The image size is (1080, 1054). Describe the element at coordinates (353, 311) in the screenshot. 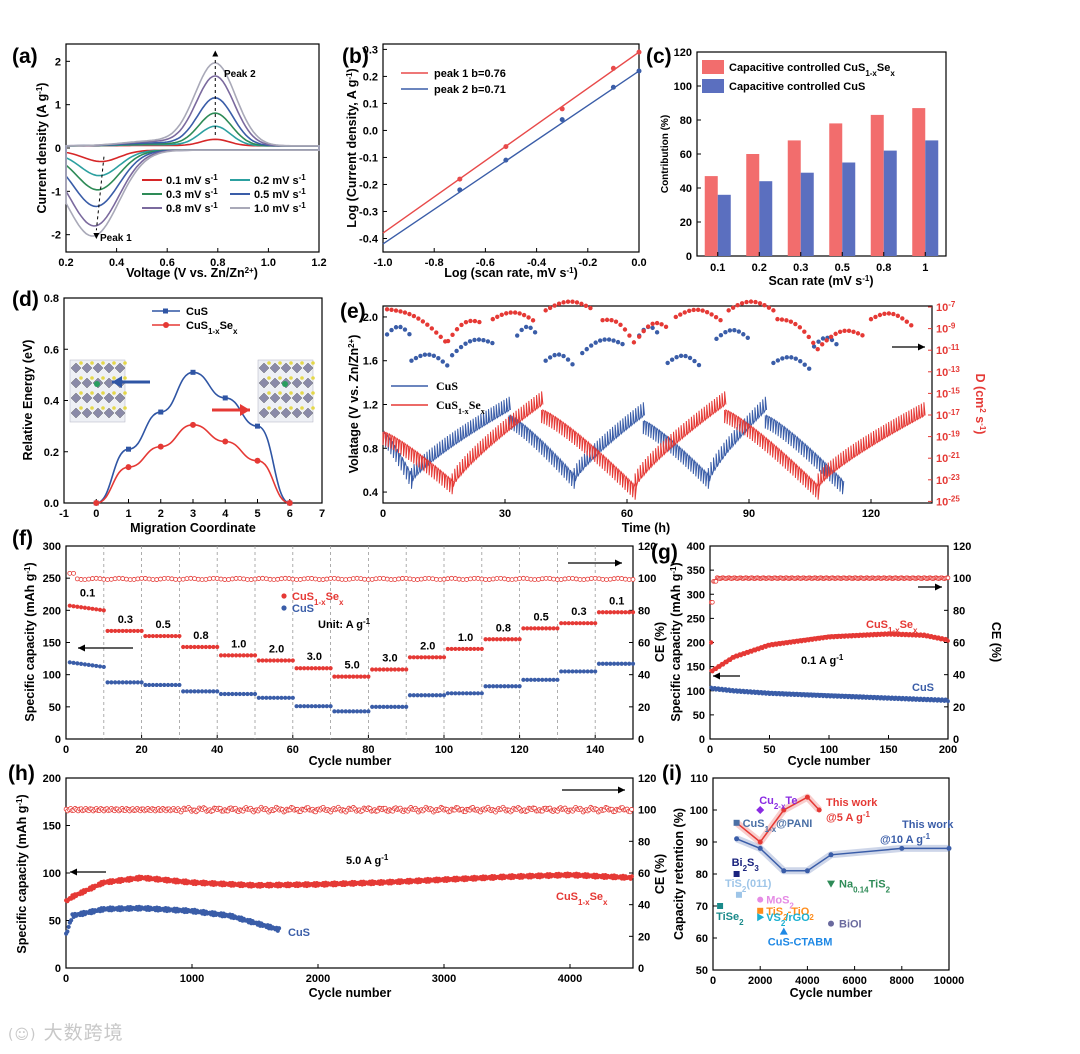

I see `panel-e-label: (e)` at that location.